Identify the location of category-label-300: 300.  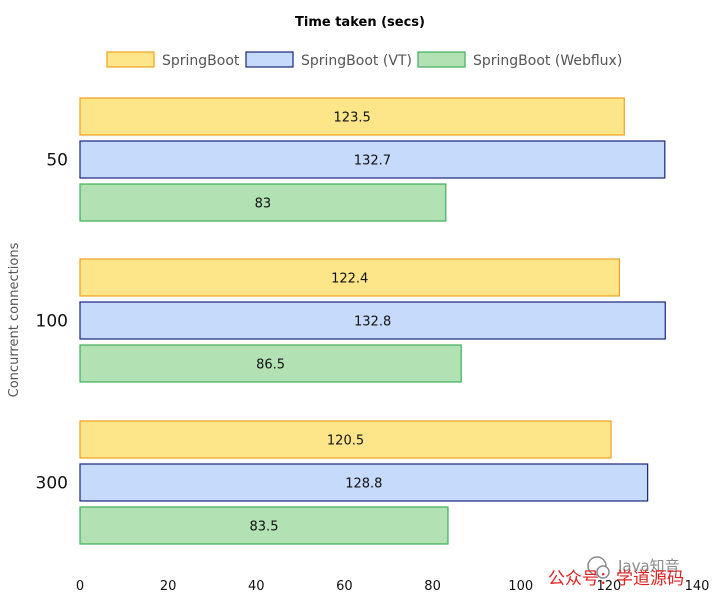
(52, 484).